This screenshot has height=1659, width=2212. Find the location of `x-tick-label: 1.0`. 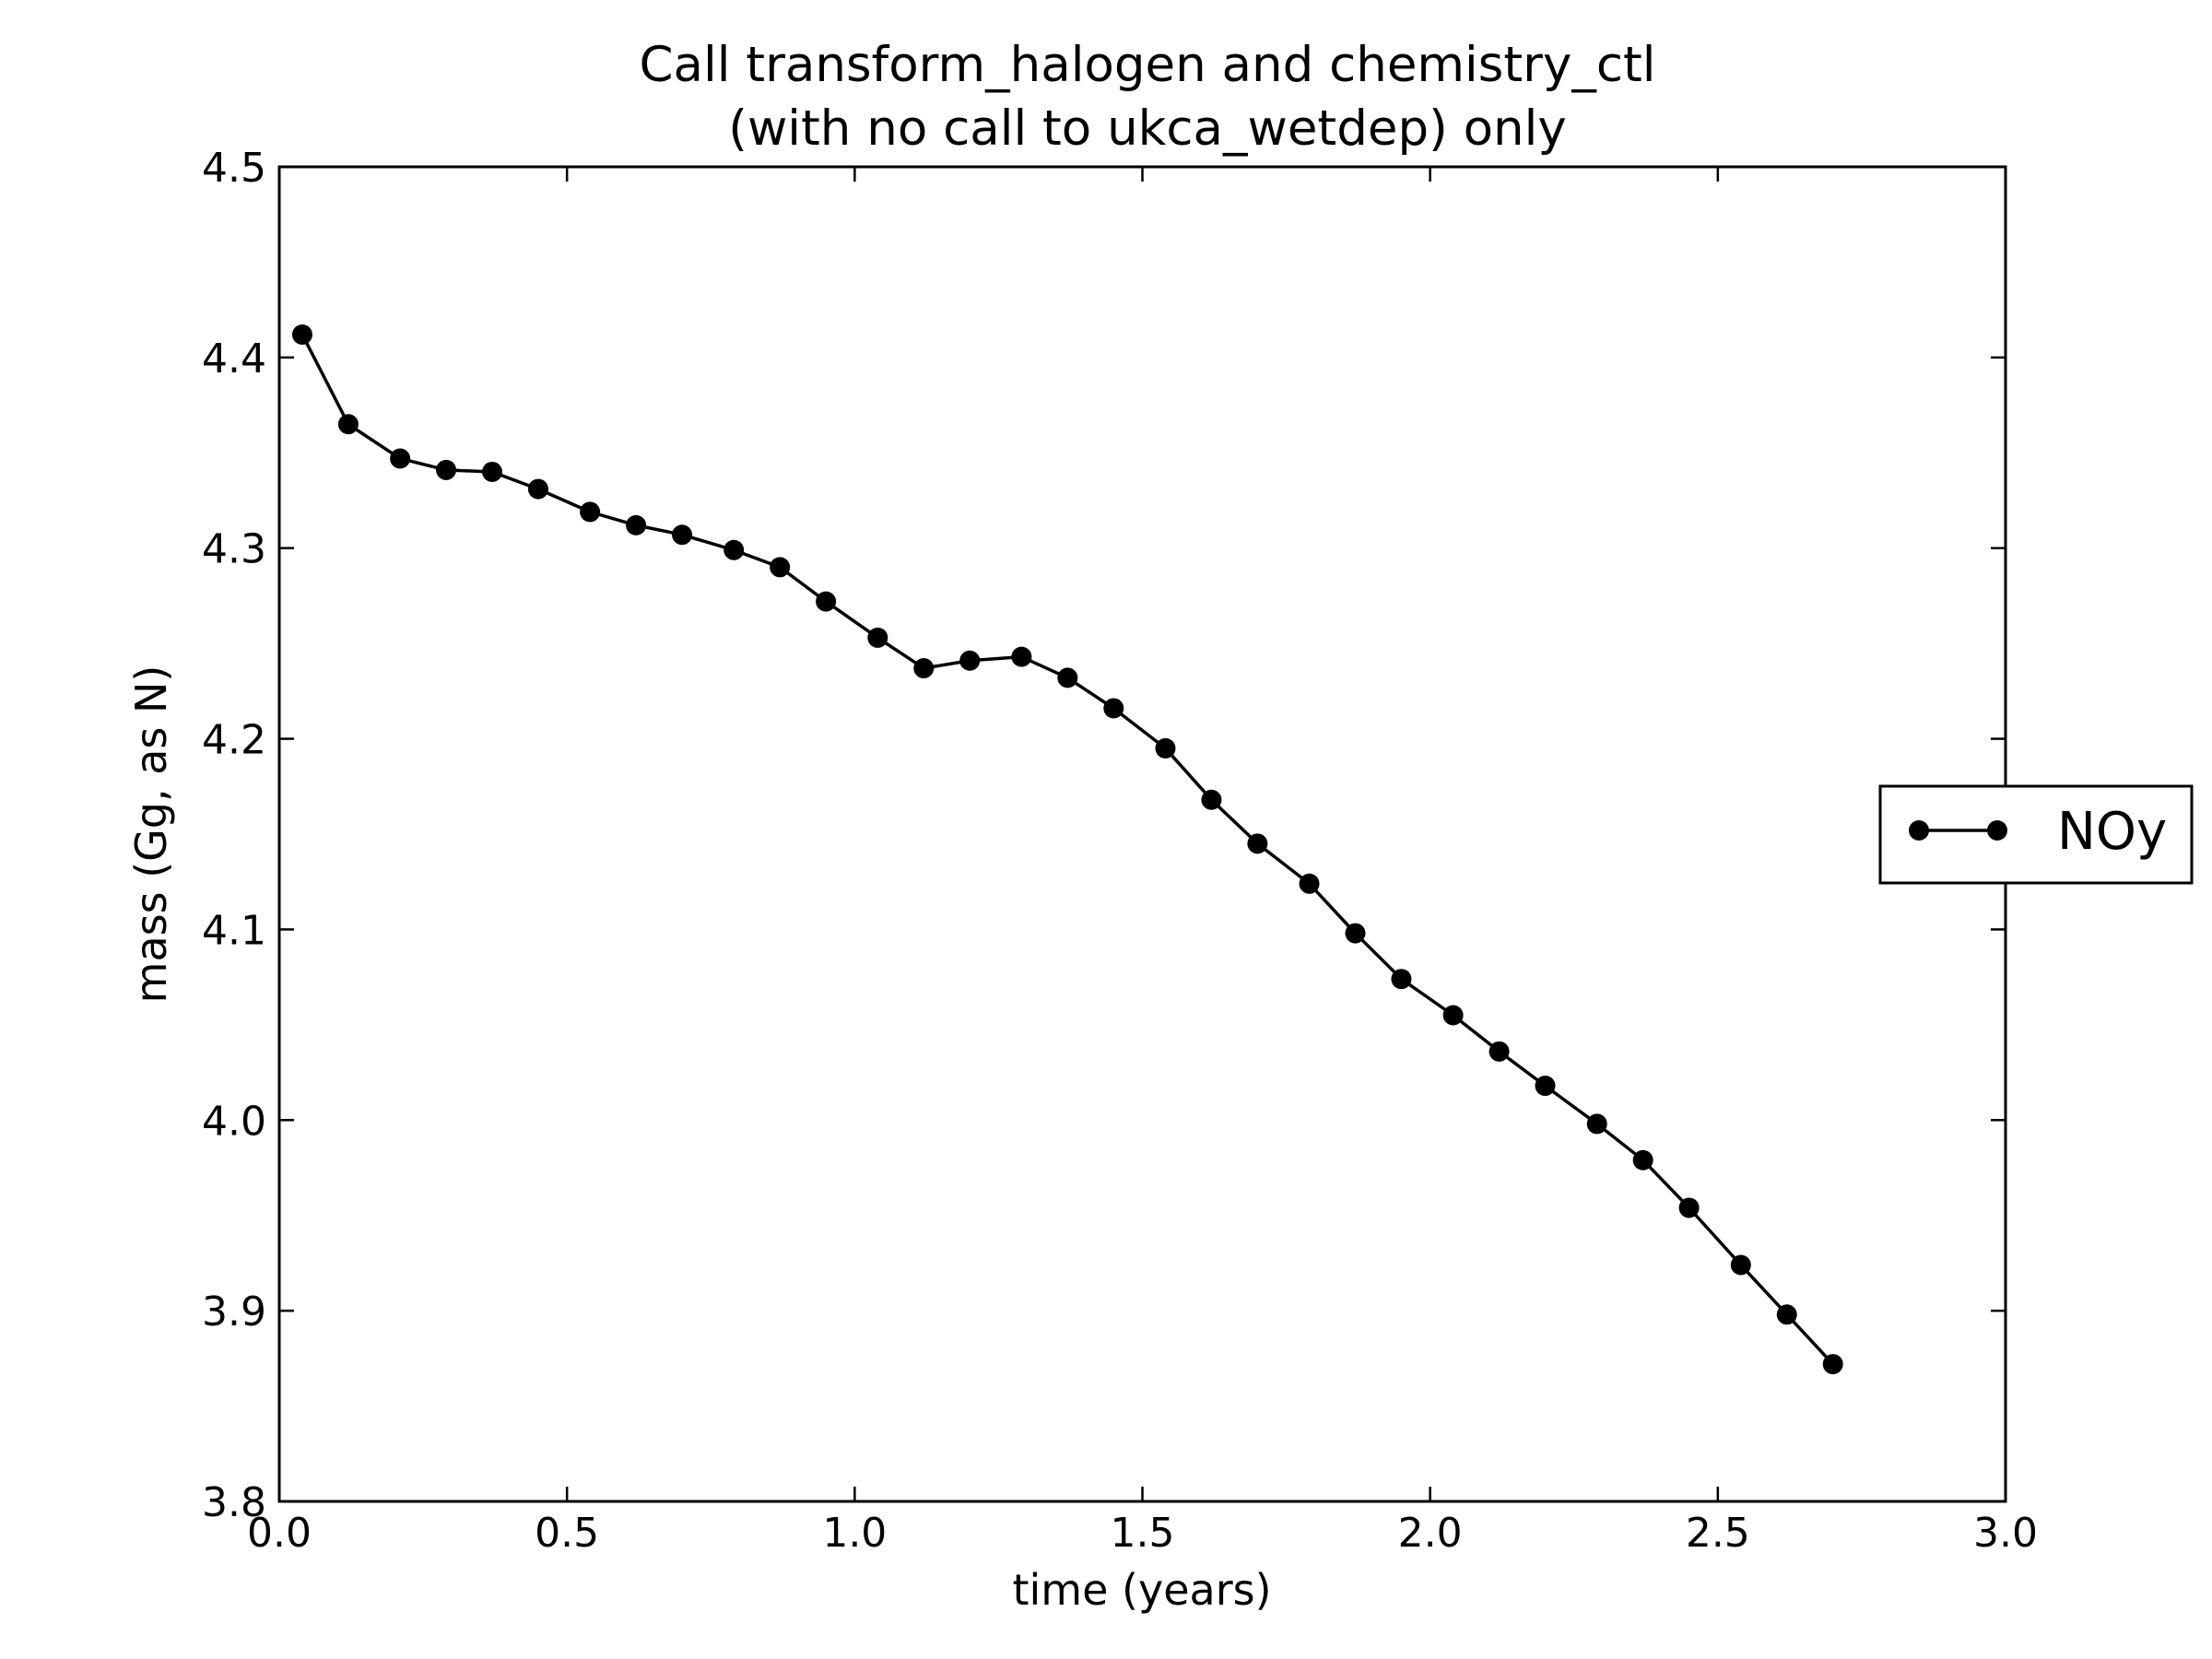

x-tick-label: 1.0 is located at coordinates (854, 1533).